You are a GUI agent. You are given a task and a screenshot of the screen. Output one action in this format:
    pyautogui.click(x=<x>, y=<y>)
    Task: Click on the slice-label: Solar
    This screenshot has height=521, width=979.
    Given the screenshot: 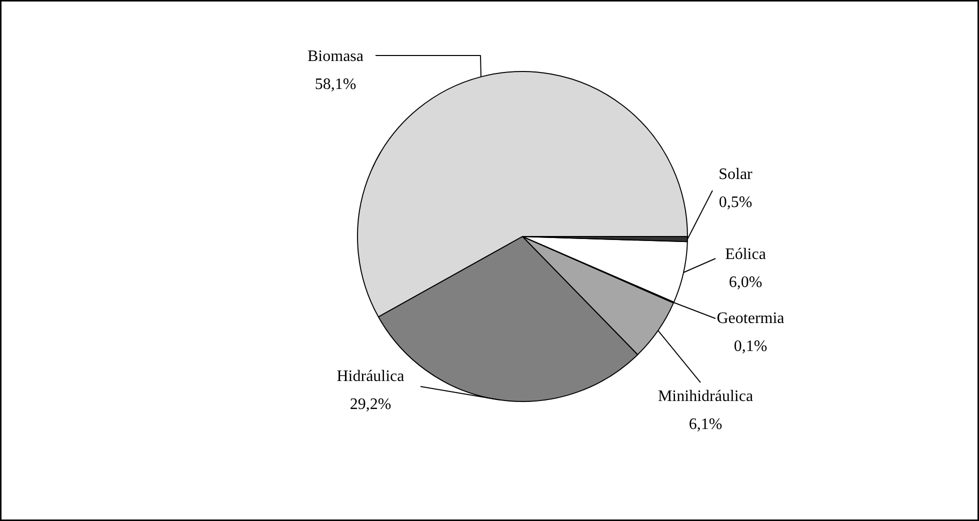 What is the action you would take?
    pyautogui.click(x=736, y=174)
    